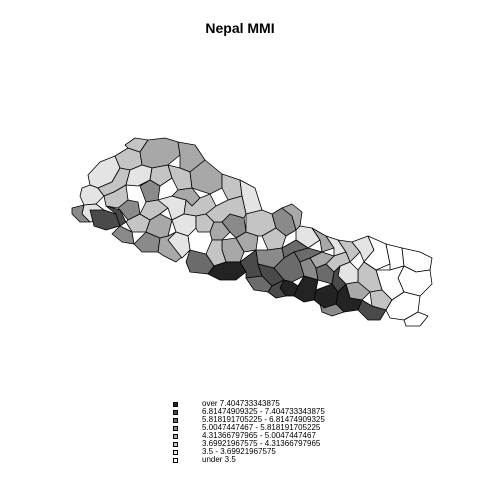 This screenshot has height=480, width=480. Describe the element at coordinates (239, 451) in the screenshot. I see `legend-label: 3.5 - 3.69921967575` at that location.